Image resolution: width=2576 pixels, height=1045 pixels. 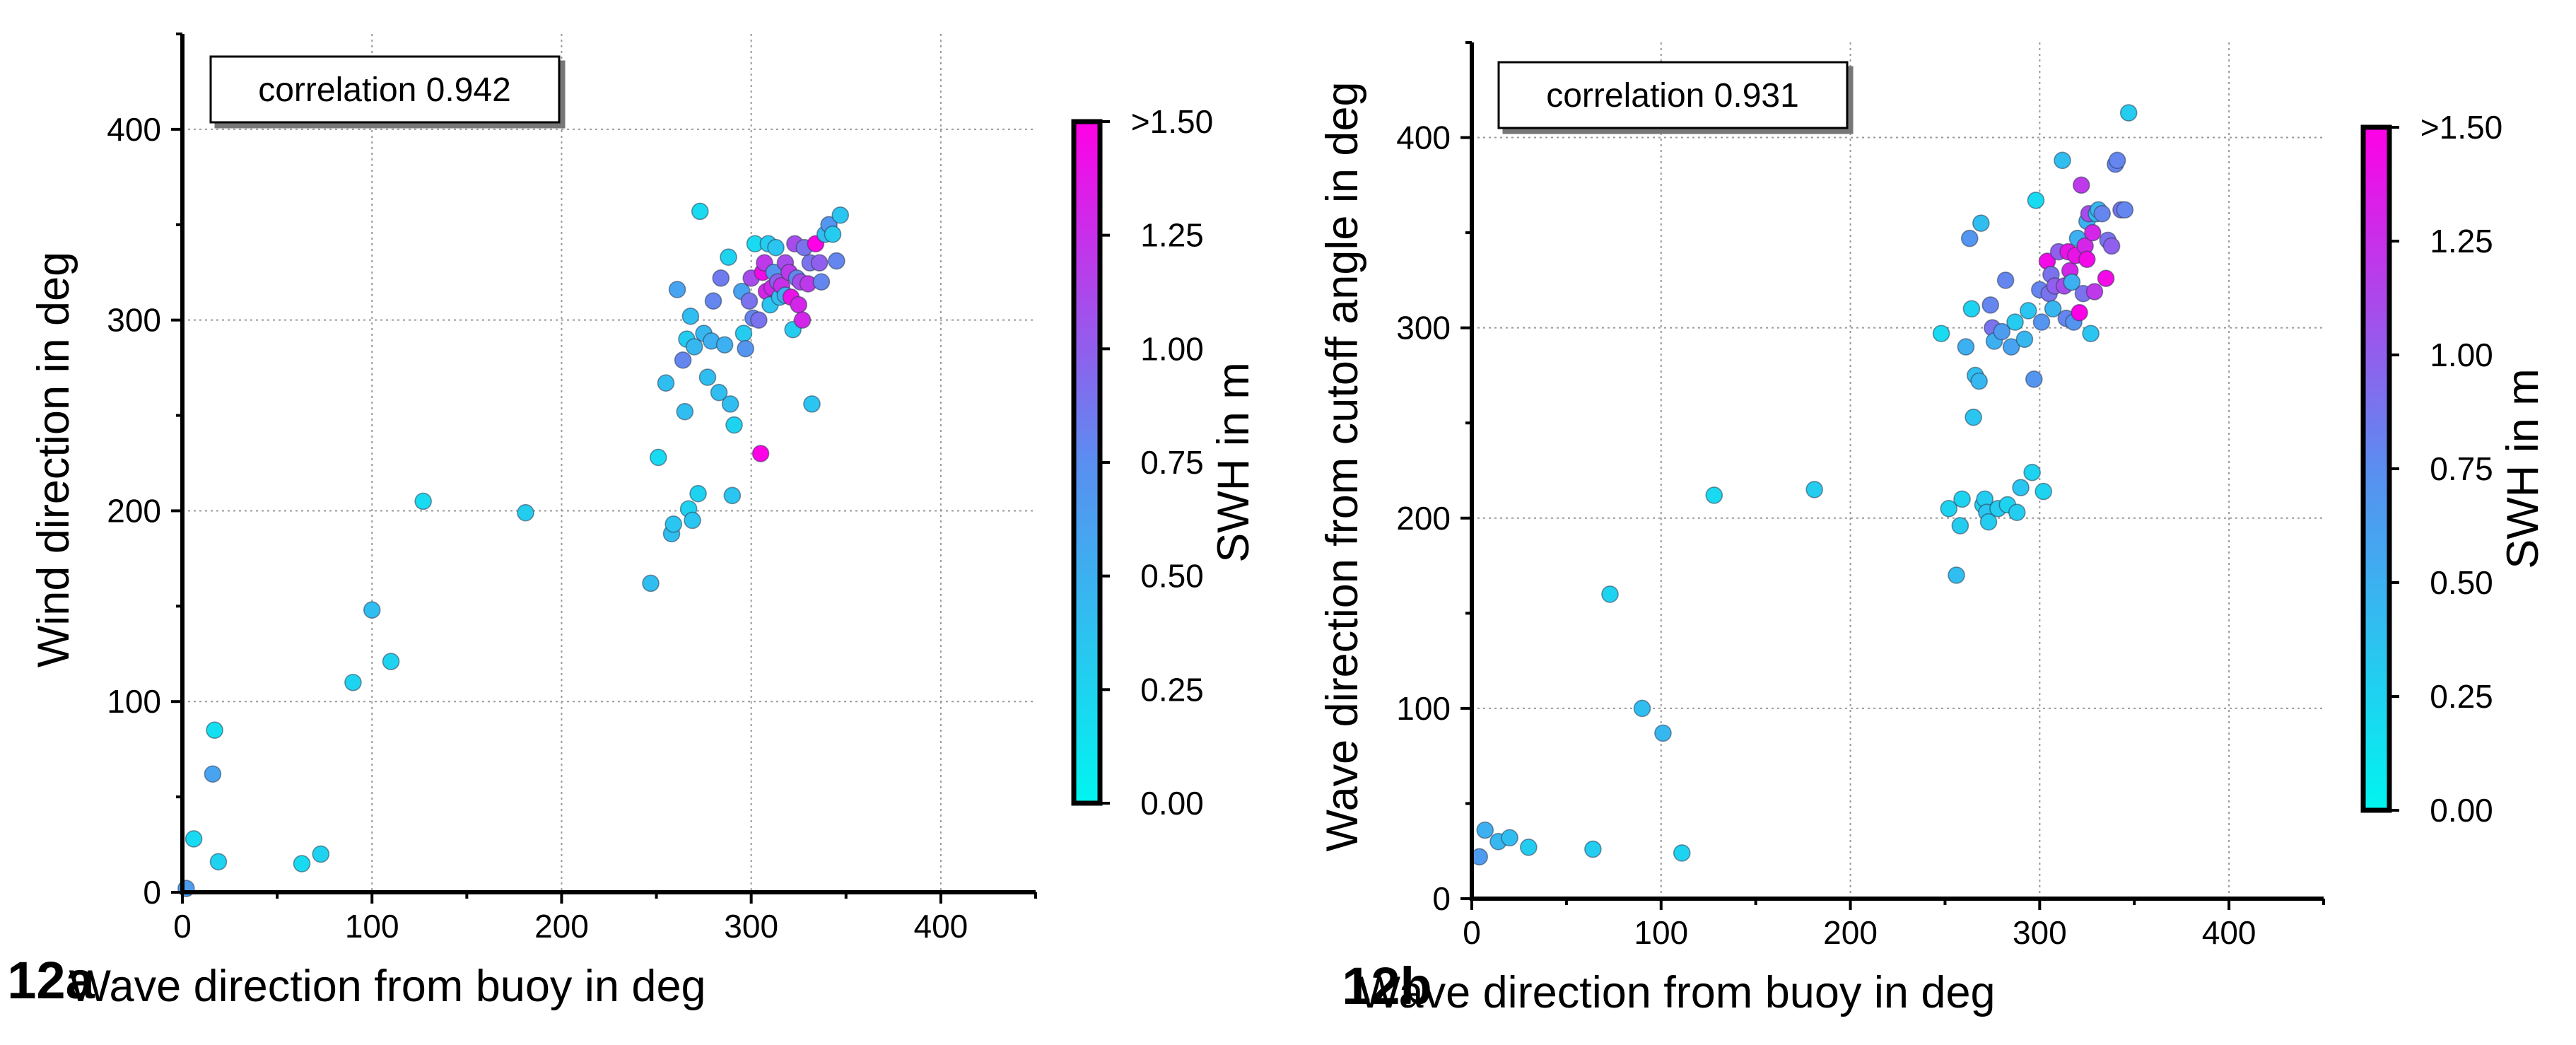 What do you see at coordinates (2462, 696) in the screenshot?
I see `colorbar-tick-label: 0.25` at bounding box center [2462, 696].